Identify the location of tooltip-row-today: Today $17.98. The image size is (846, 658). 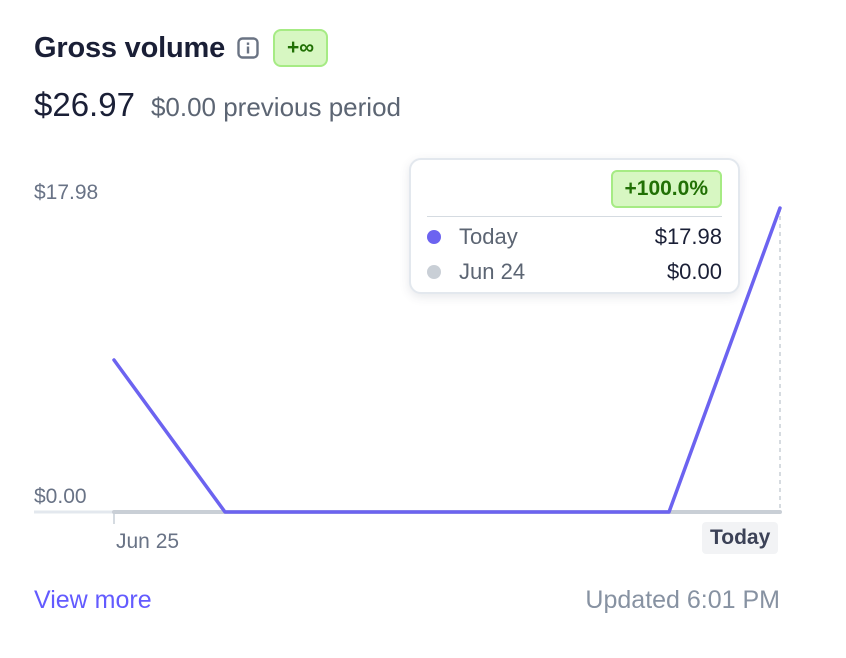
(574, 237).